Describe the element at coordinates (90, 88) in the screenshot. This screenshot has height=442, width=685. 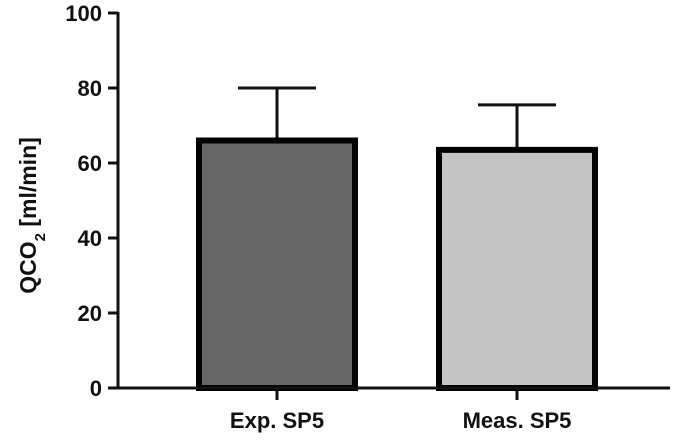
I see `y-tick-label-80: 80` at that location.